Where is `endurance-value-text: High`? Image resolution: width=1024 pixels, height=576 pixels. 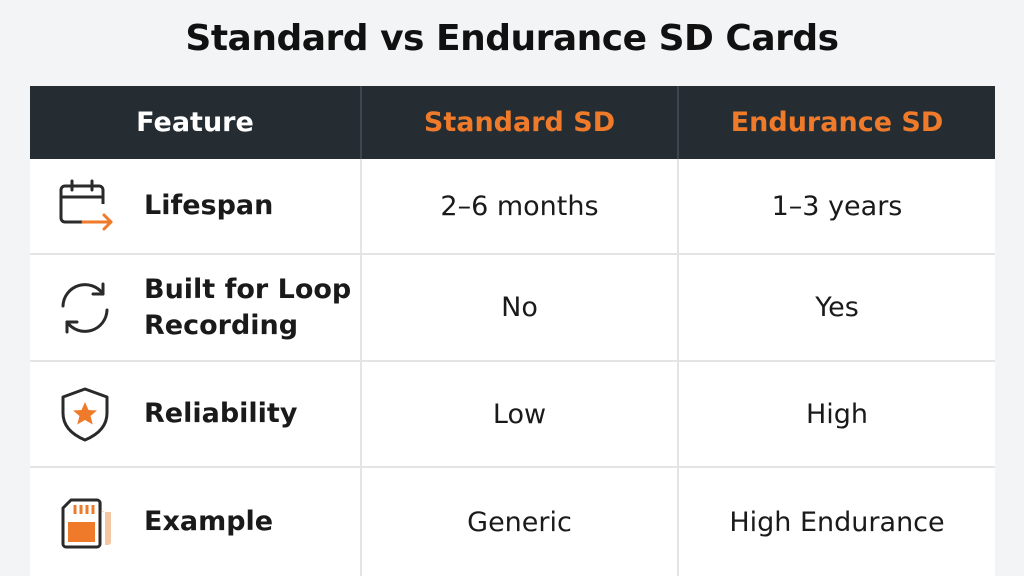
endurance-value-text: High is located at coordinates (837, 414).